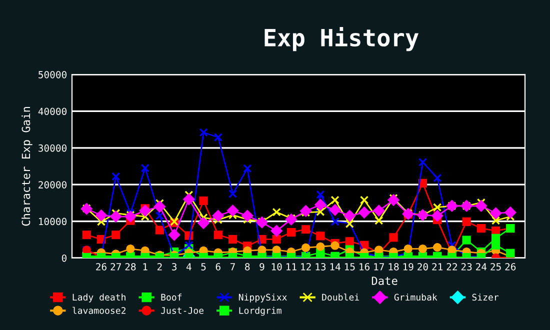 The height and width of the screenshot is (330, 550). What do you see at coordinates (182, 310) in the screenshot?
I see `legend-label: Just-Joe` at bounding box center [182, 310].